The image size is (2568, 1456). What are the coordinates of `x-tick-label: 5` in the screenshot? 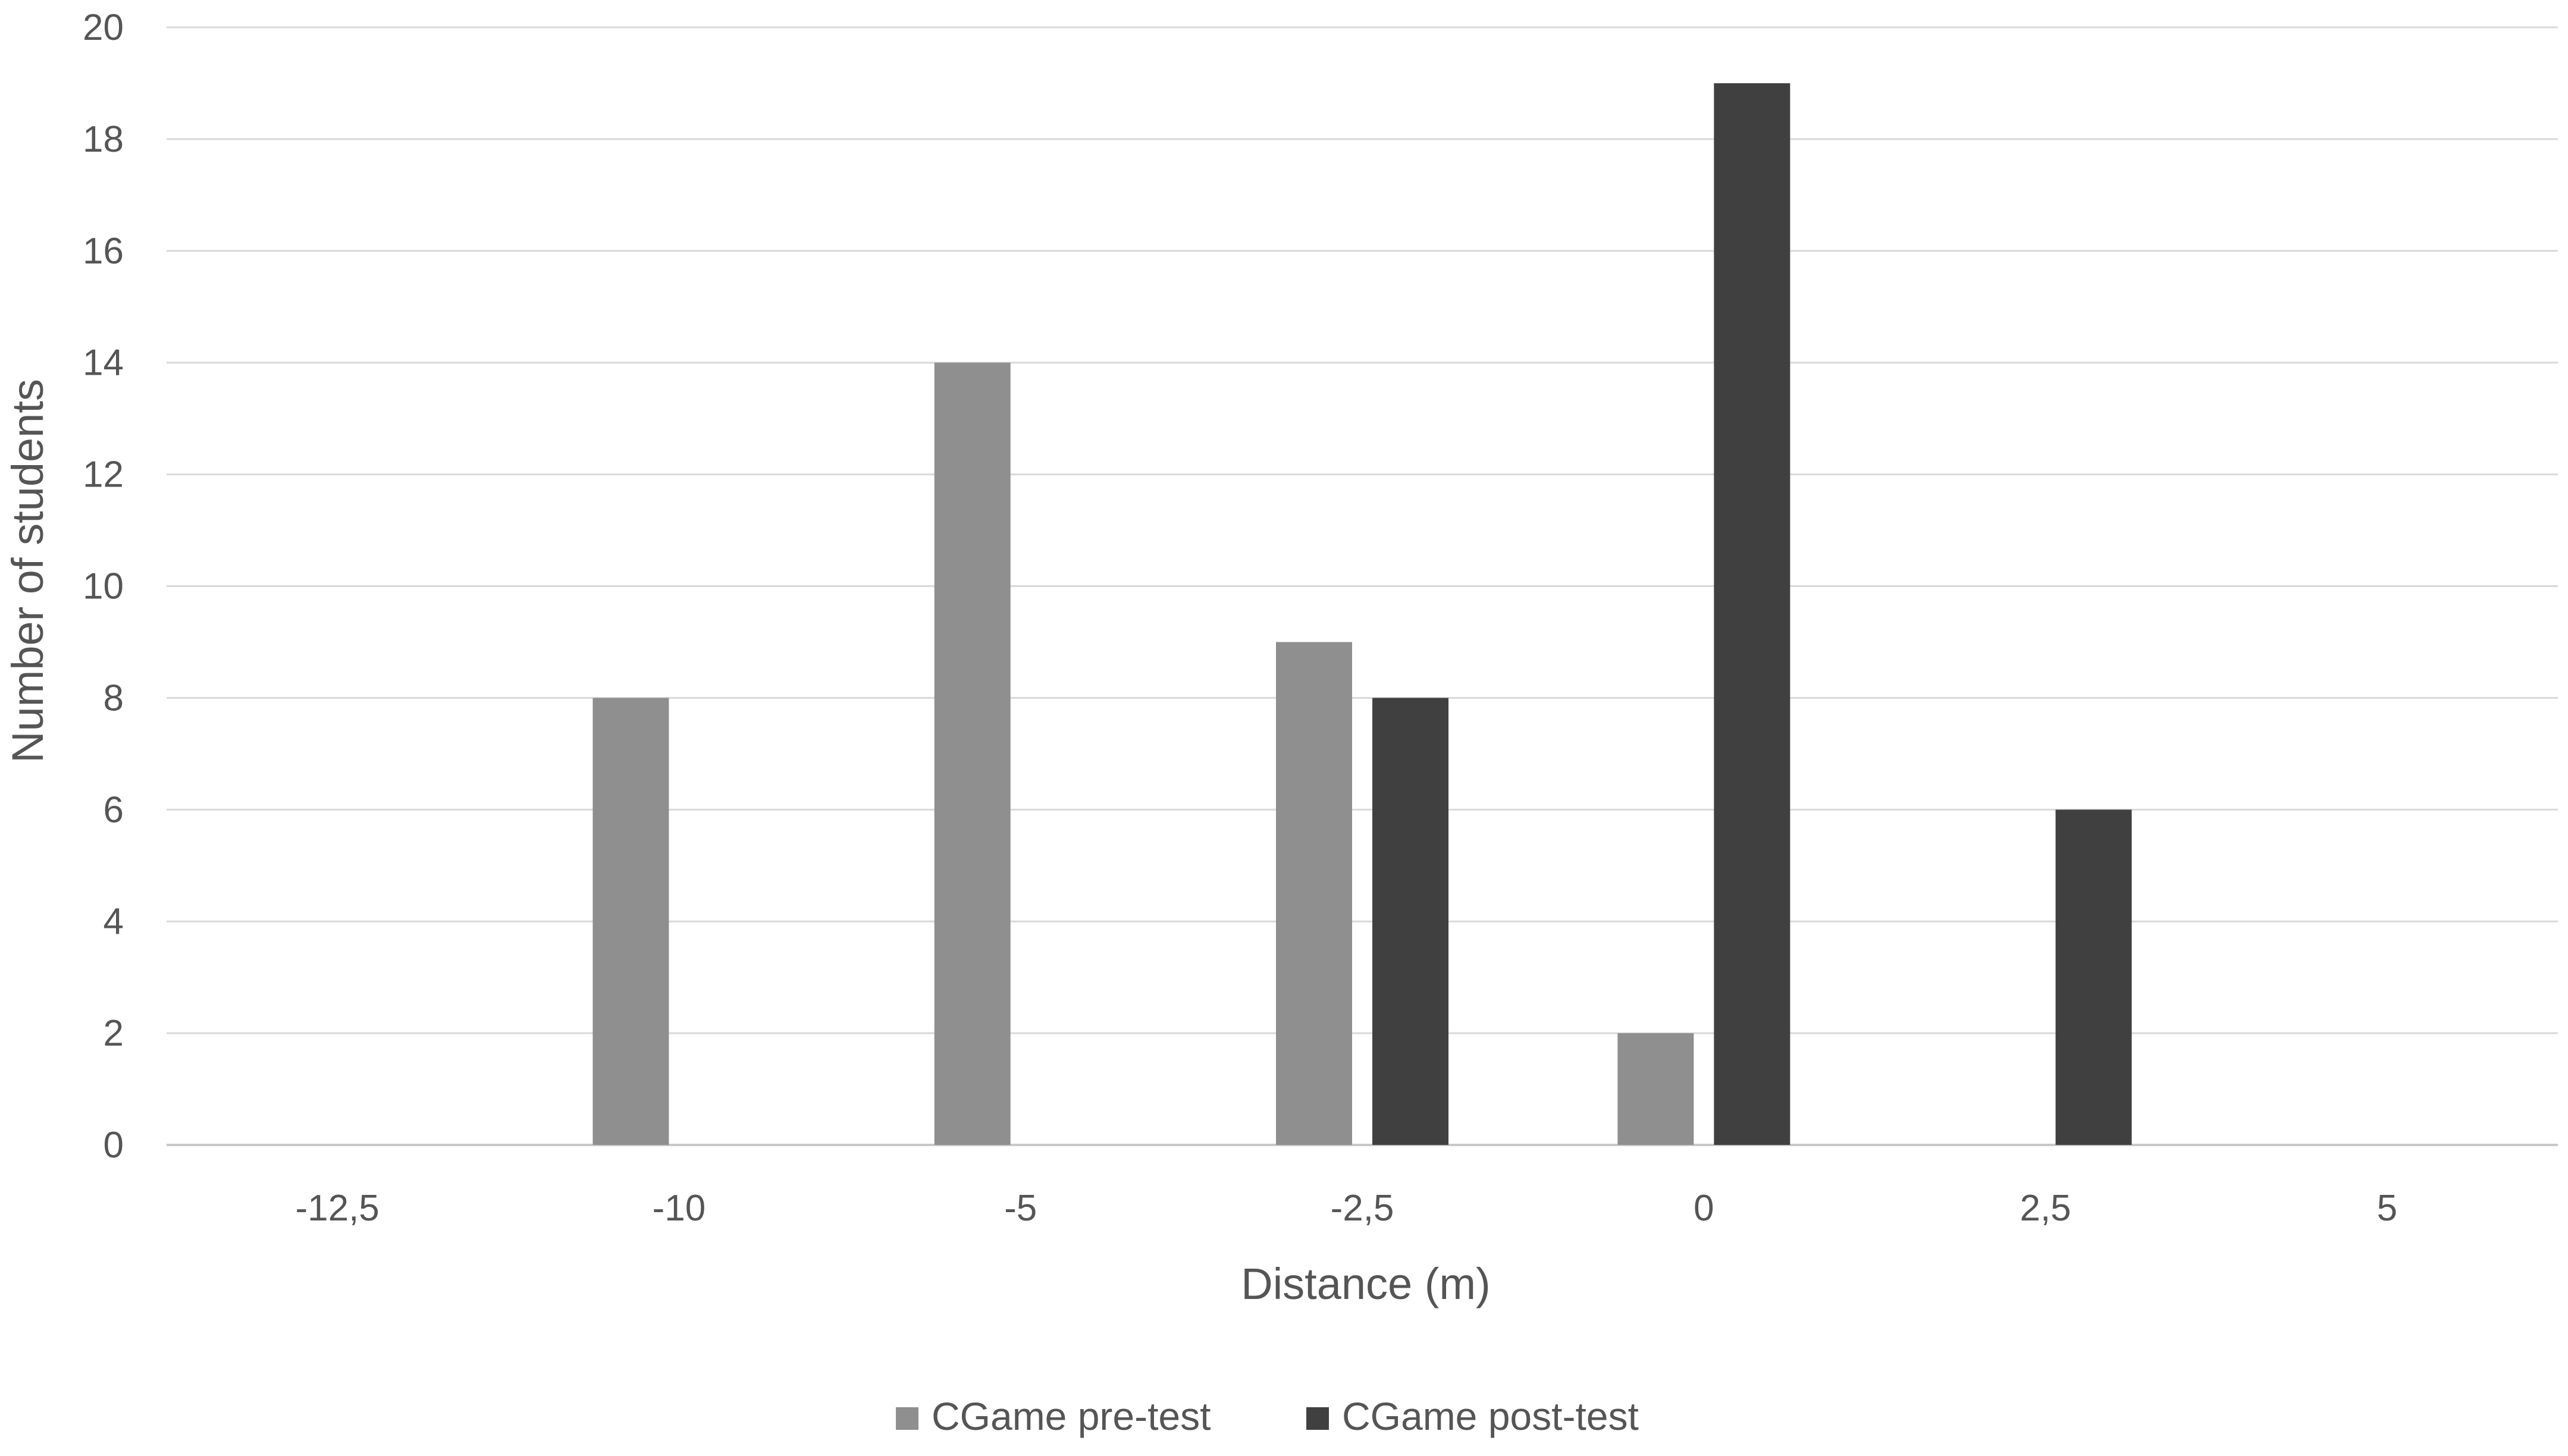 It's located at (2387, 1208).